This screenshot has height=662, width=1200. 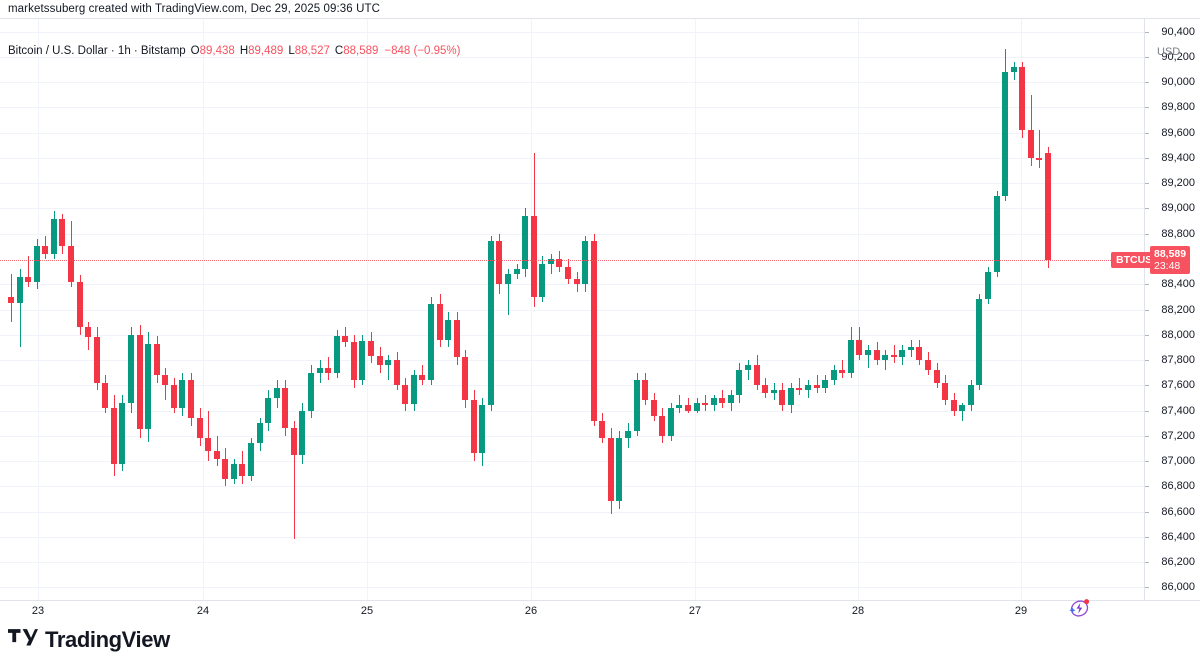 What do you see at coordinates (1172, 609) in the screenshot?
I see `axis-corner` at bounding box center [1172, 609].